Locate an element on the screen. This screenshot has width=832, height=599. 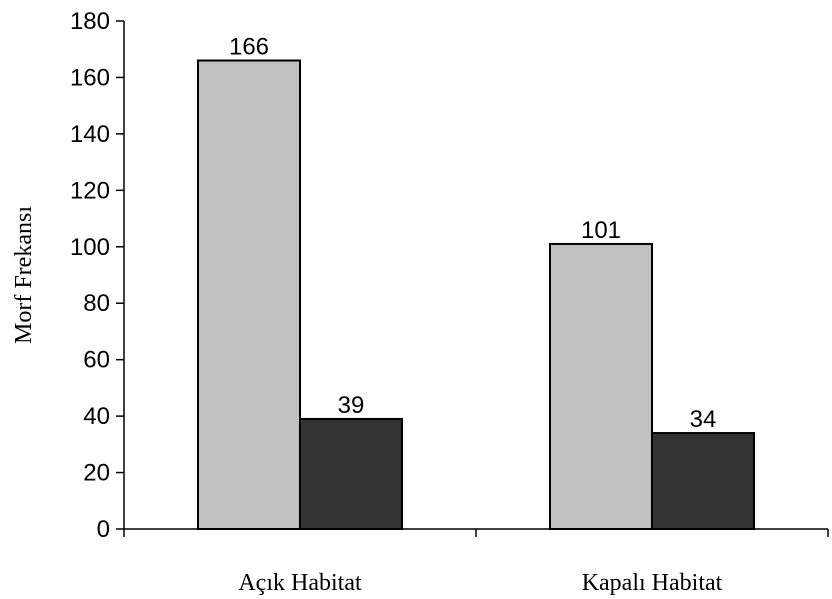
bar-value-label: 101 is located at coordinates (601, 230).